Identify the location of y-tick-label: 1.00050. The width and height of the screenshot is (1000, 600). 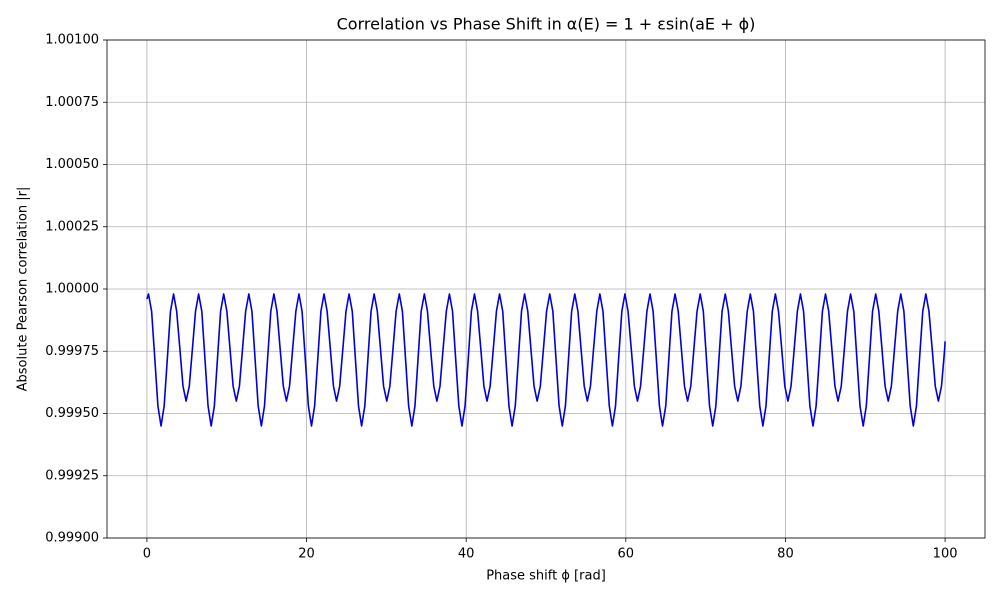
(72, 164).